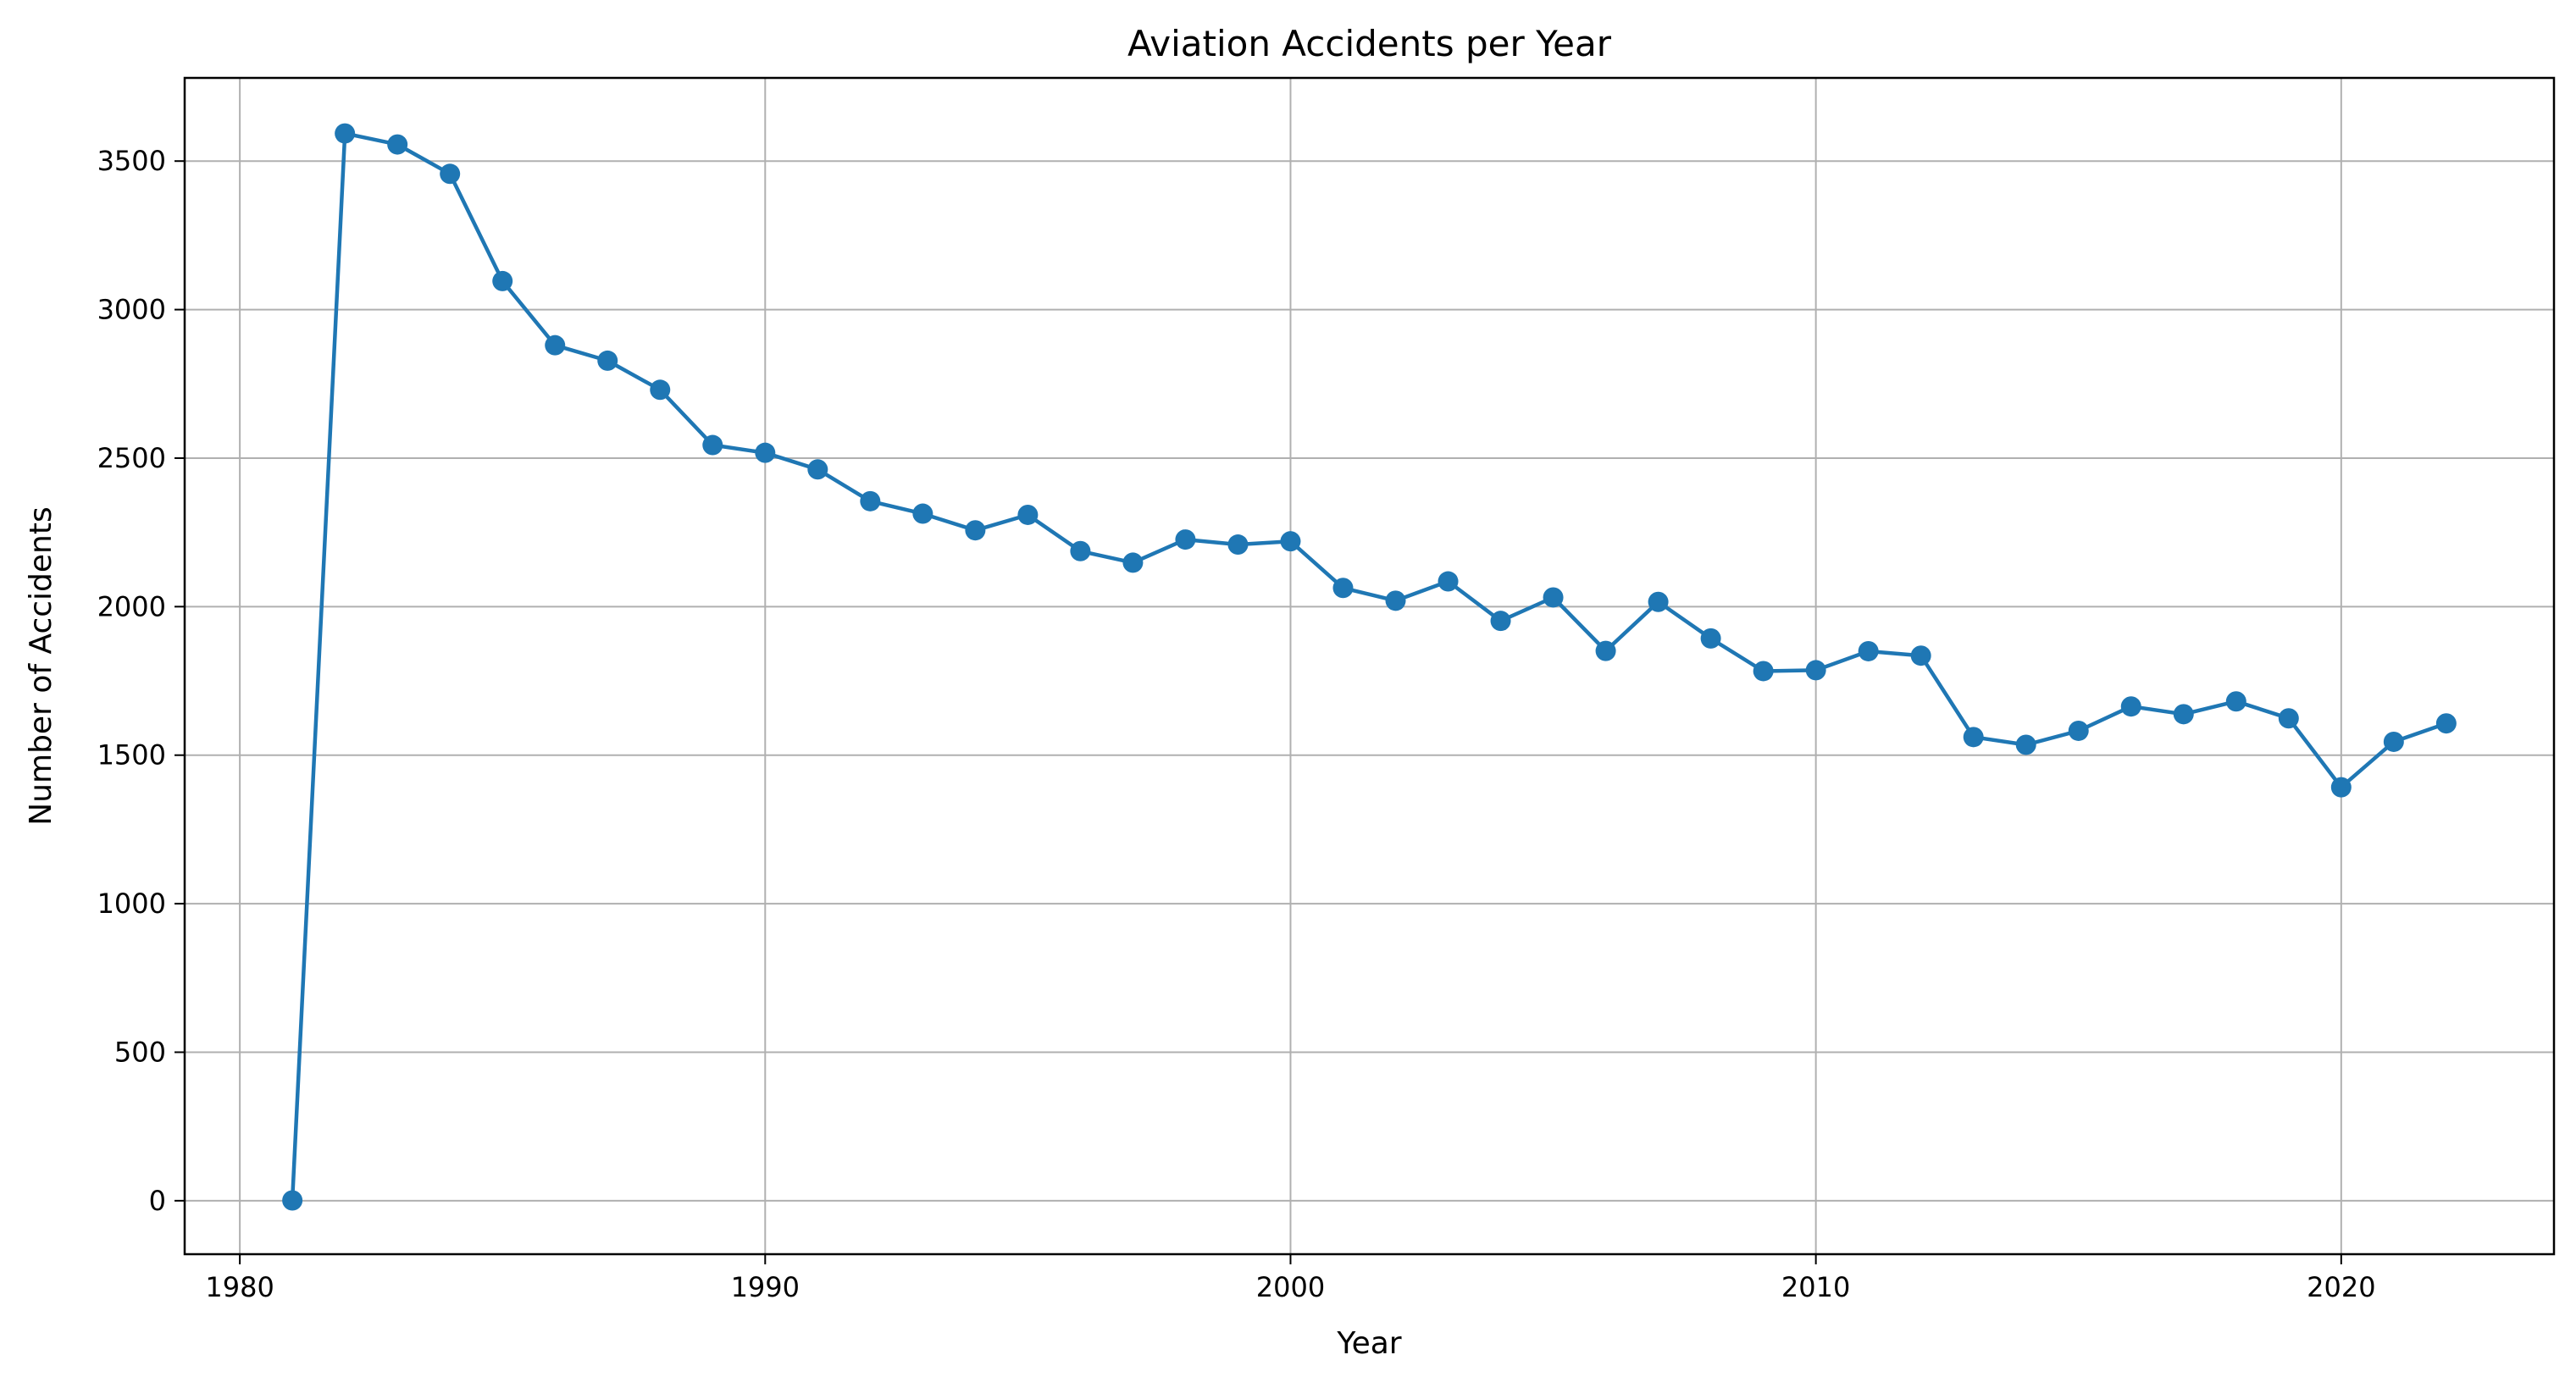  Describe the element at coordinates (140, 1052) in the screenshot. I see `y-tick-label: 500` at that location.